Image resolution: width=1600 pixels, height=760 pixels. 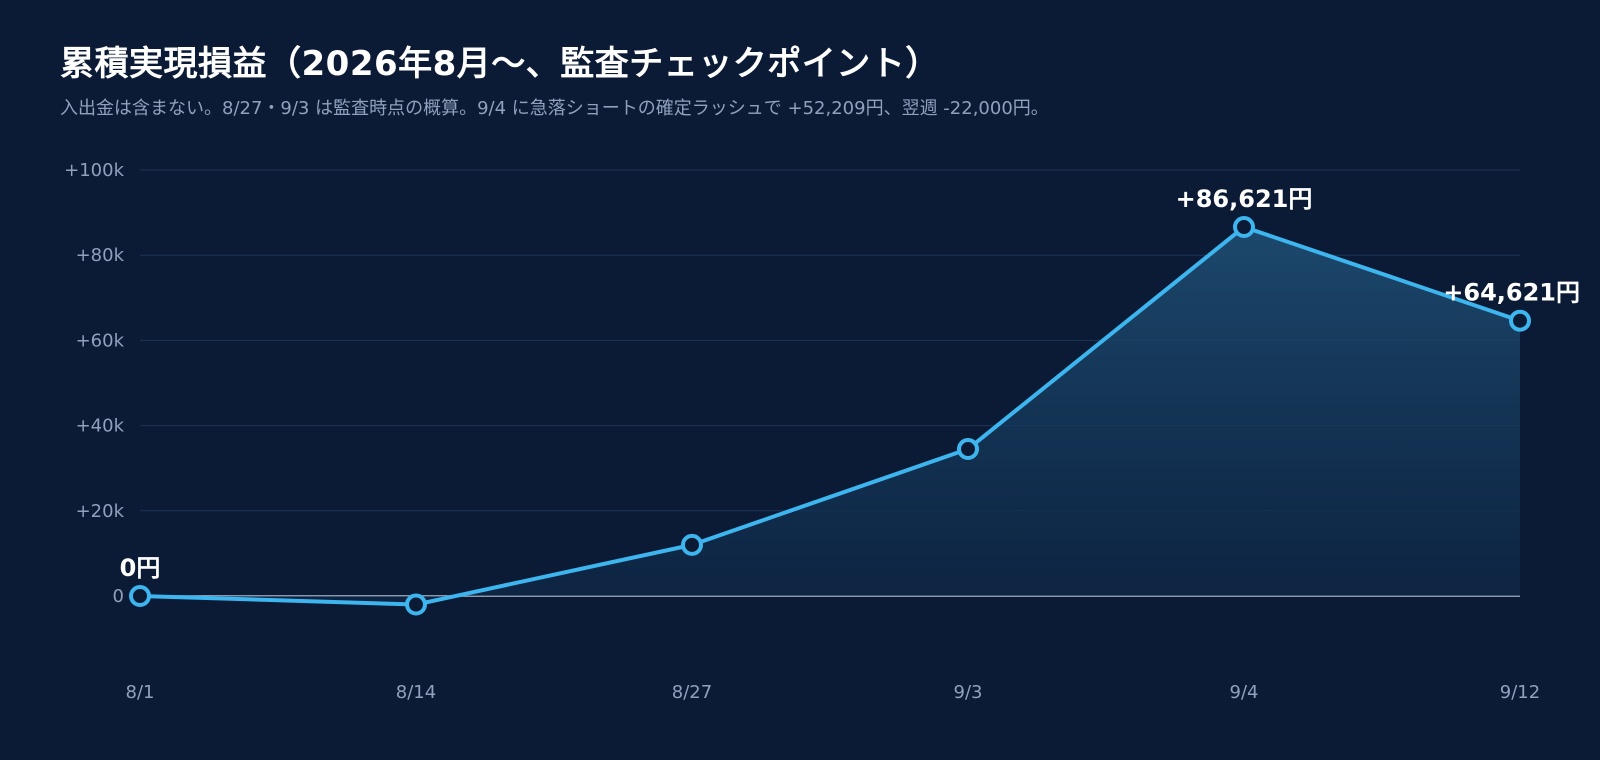 I want to click on data-label: +86,621円, so click(x=1244, y=199).